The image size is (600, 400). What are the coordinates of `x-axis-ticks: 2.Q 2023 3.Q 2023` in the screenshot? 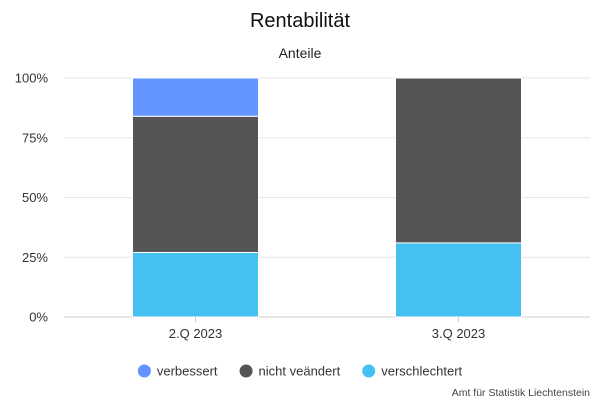 It's located at (327, 329).